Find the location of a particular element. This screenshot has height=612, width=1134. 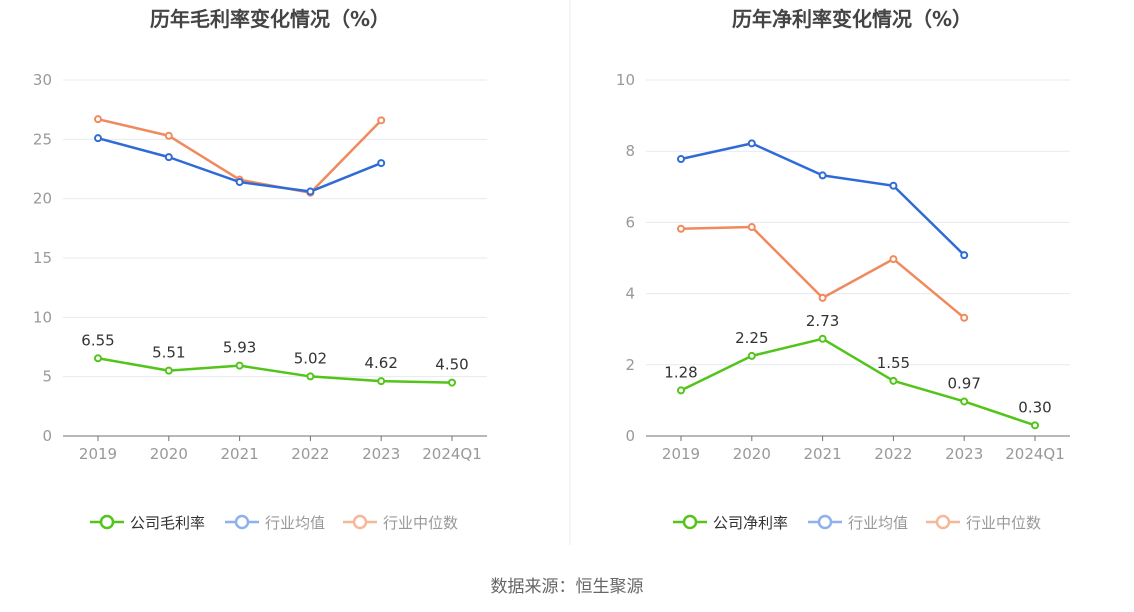

y-tick-label: 8 is located at coordinates (630, 151).